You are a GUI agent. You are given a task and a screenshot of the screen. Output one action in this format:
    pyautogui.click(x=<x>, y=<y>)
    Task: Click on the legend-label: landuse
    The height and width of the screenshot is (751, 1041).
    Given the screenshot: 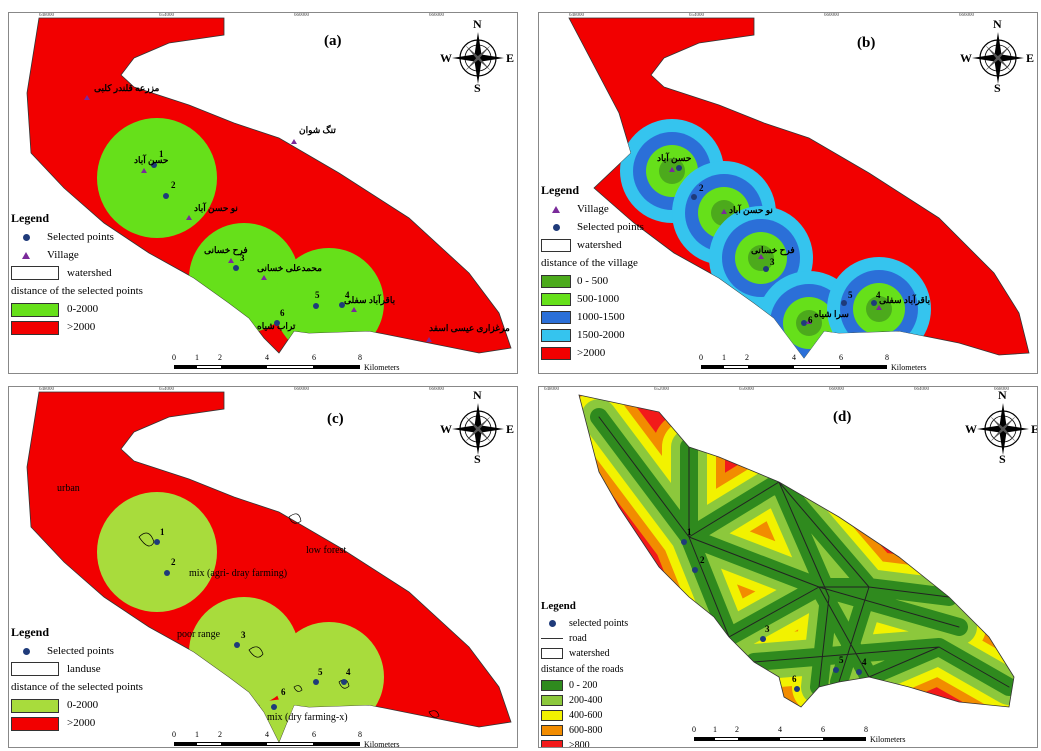 What is the action you would take?
    pyautogui.click(x=84, y=668)
    